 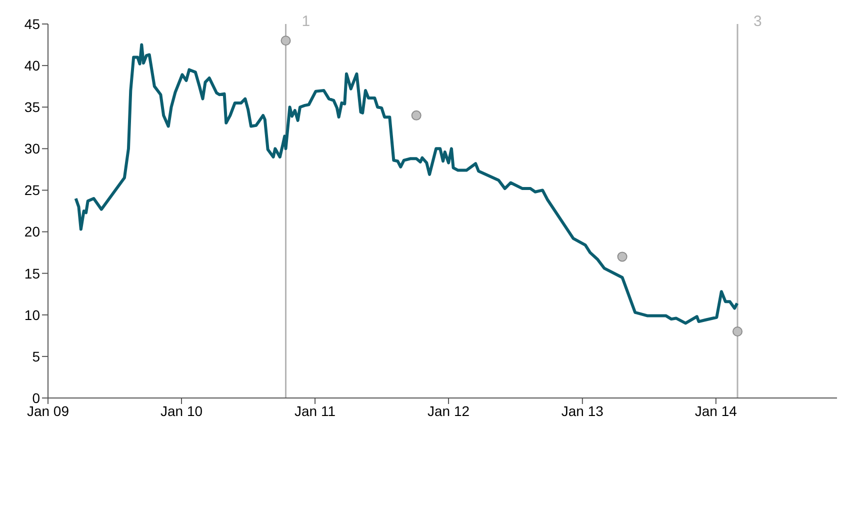 I want to click on x-tick-label: Jan 14, so click(x=716, y=410).